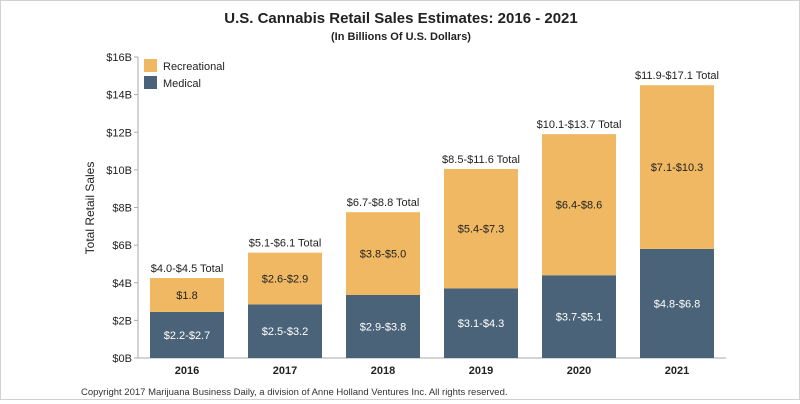 The image size is (800, 404). I want to click on total-label: $8.5-$11.6 Total, so click(481, 160).